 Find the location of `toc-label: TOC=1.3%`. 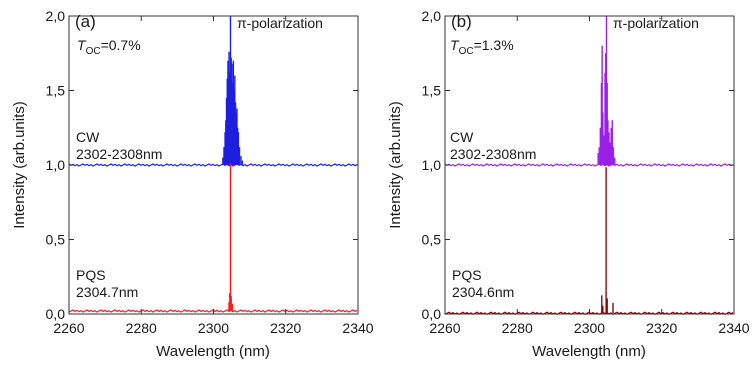

toc-label: TOC=1.3% is located at coordinates (482, 47).